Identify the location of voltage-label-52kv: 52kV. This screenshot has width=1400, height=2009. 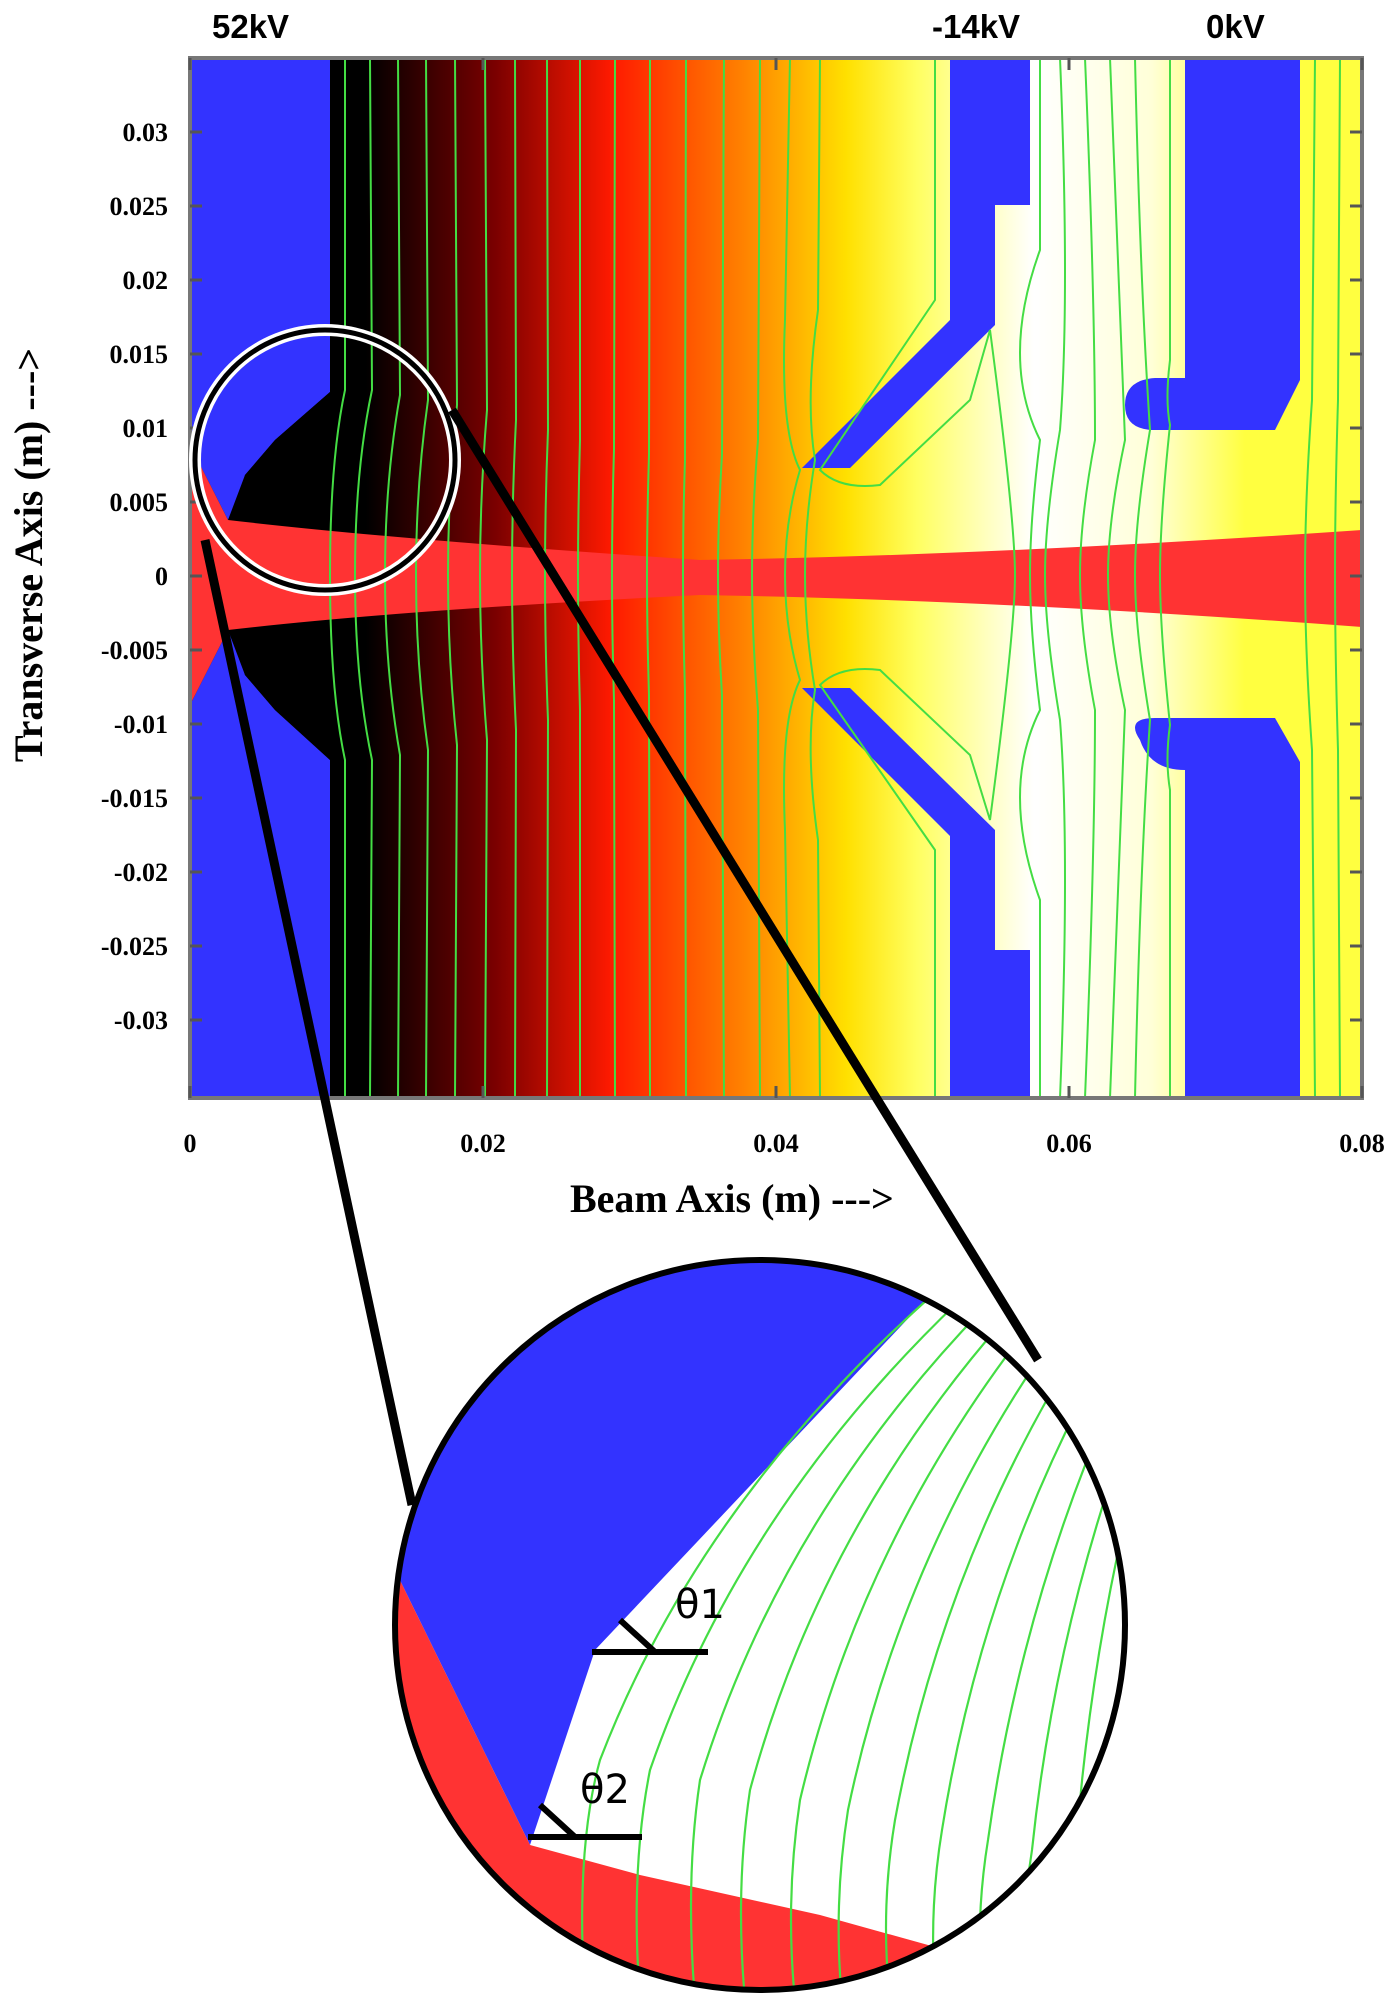
(250, 26).